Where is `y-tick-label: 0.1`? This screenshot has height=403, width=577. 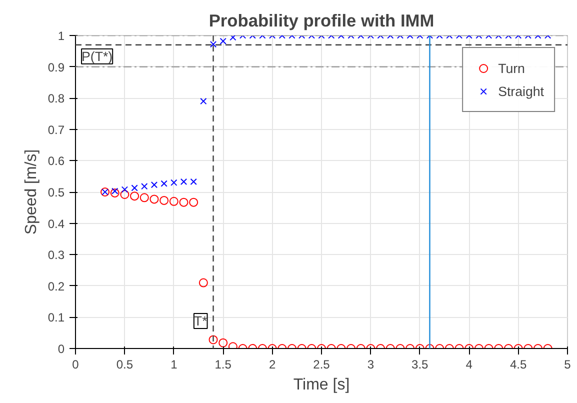
y-tick-label: 0.1 is located at coordinates (56, 317).